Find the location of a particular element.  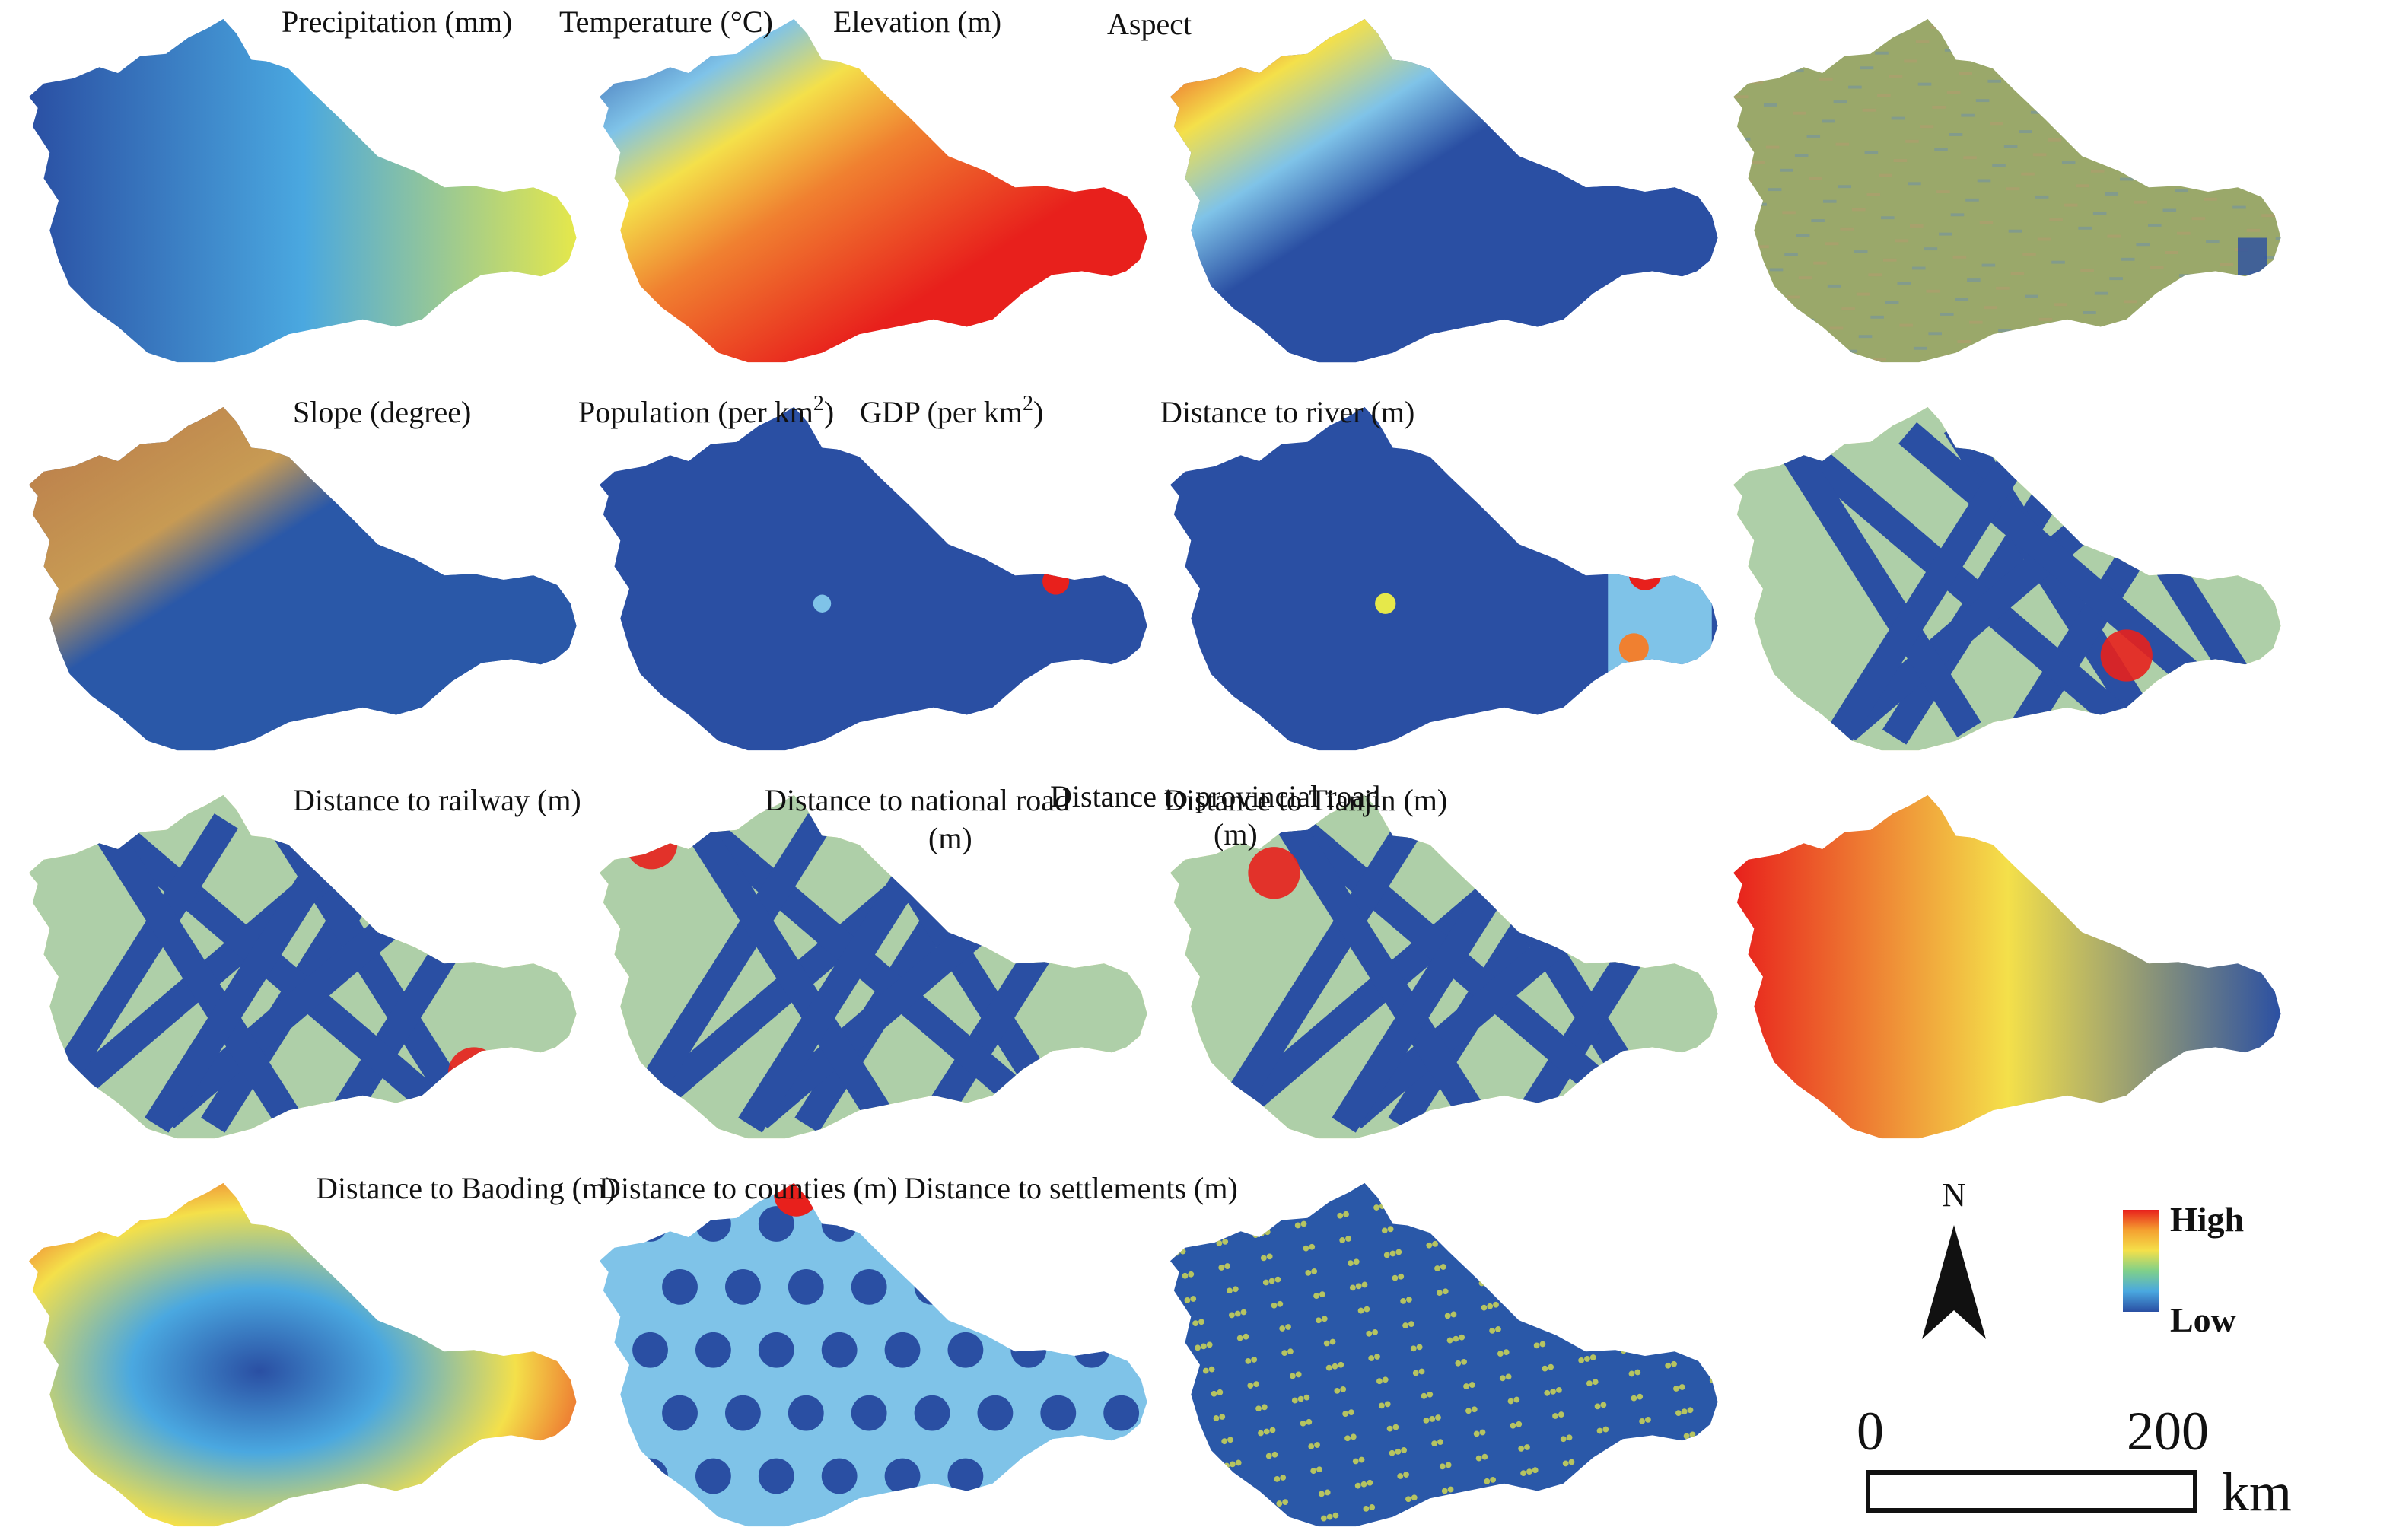

title-main: GDP (per km is located at coordinates (941, 412).